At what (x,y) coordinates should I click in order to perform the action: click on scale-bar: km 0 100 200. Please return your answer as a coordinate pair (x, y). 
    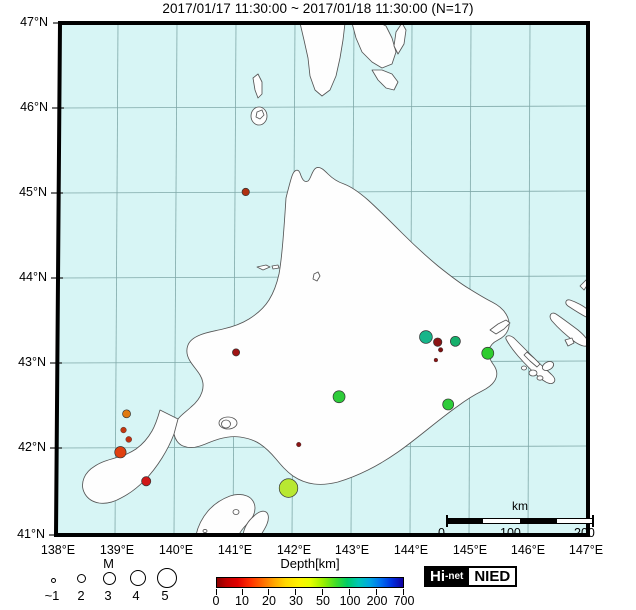
    Looking at the image, I should click on (519, 521).